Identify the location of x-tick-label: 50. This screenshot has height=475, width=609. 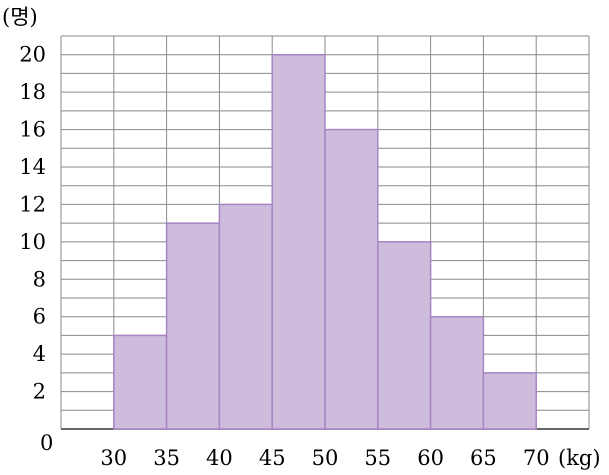
(325, 458).